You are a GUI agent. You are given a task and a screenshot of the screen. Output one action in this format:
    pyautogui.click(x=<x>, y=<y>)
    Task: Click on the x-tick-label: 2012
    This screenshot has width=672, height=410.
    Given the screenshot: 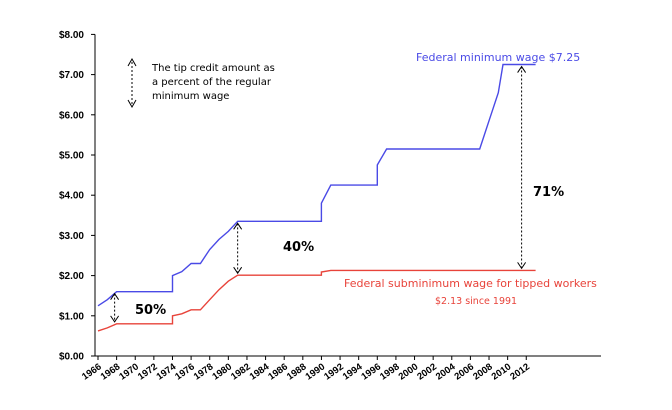 What is the action you would take?
    pyautogui.click(x=520, y=371)
    